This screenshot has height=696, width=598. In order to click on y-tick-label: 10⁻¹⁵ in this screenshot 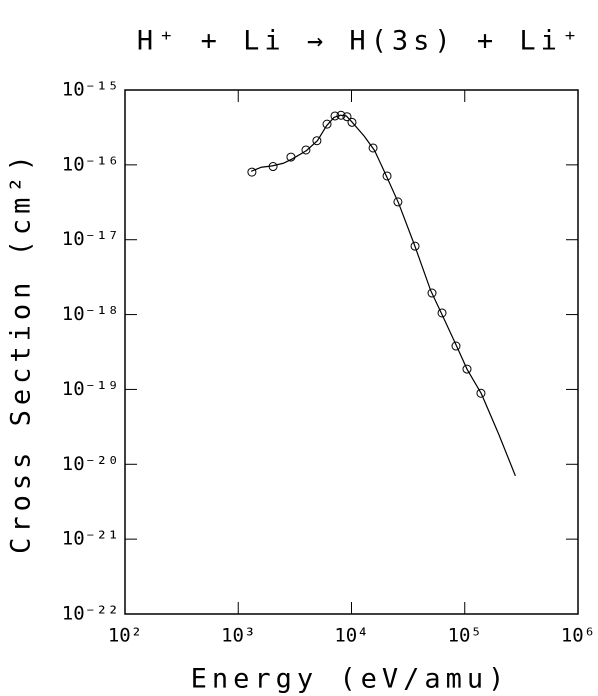, I will do `click(90, 90)`.